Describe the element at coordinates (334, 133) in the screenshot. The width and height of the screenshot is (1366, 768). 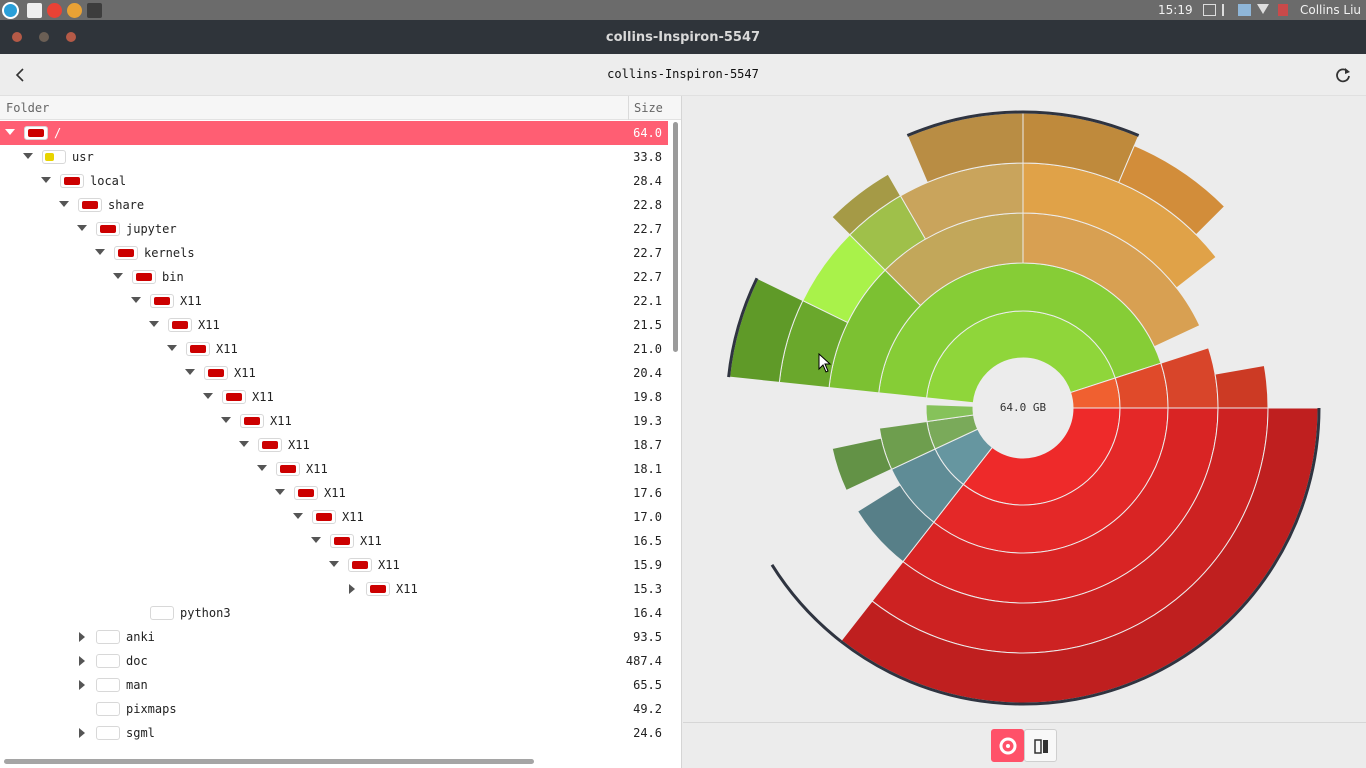
I see `tree-row: / 64.0` at that location.